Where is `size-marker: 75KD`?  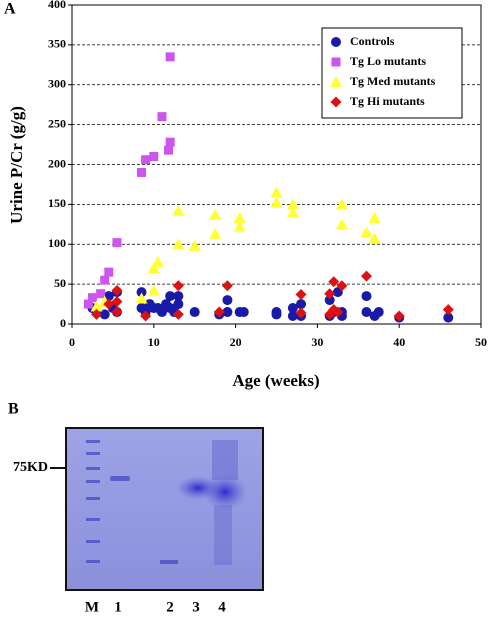 size-marker: 75KD is located at coordinates (30, 467).